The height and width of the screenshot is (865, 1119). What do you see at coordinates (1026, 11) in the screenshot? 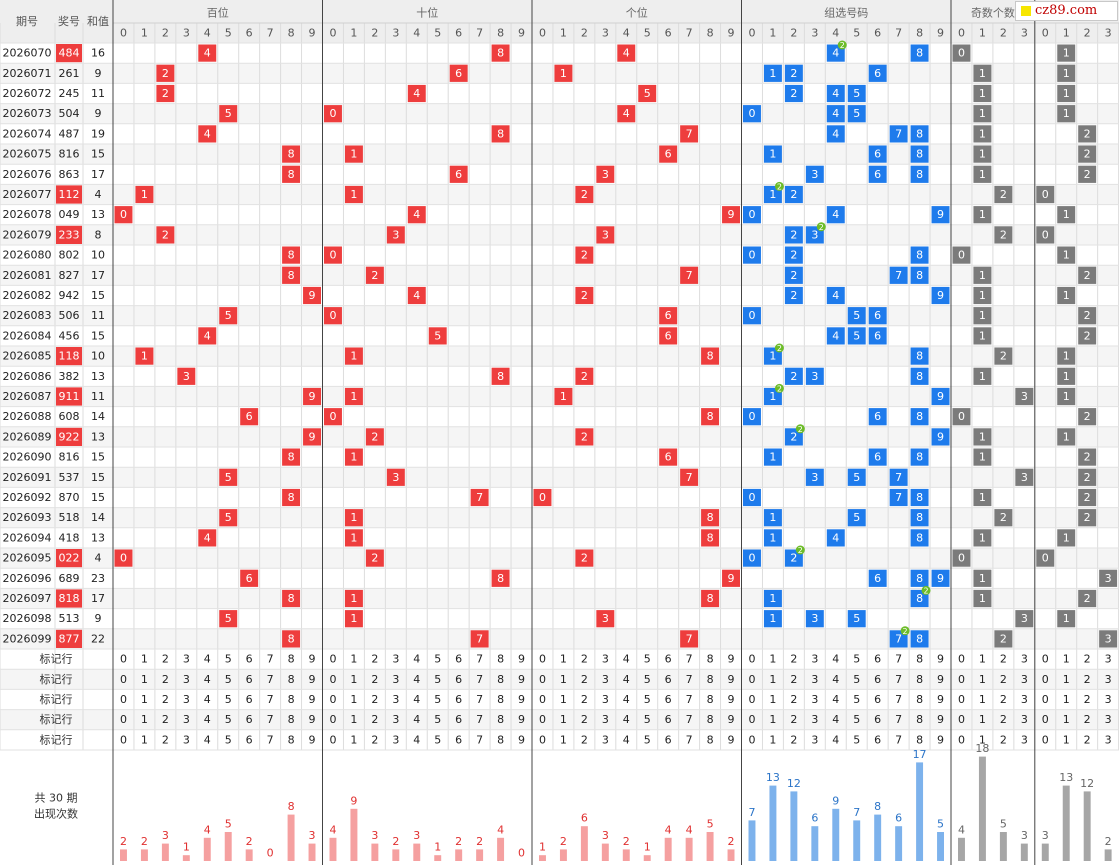
I see `logo-square-icon` at bounding box center [1026, 11].